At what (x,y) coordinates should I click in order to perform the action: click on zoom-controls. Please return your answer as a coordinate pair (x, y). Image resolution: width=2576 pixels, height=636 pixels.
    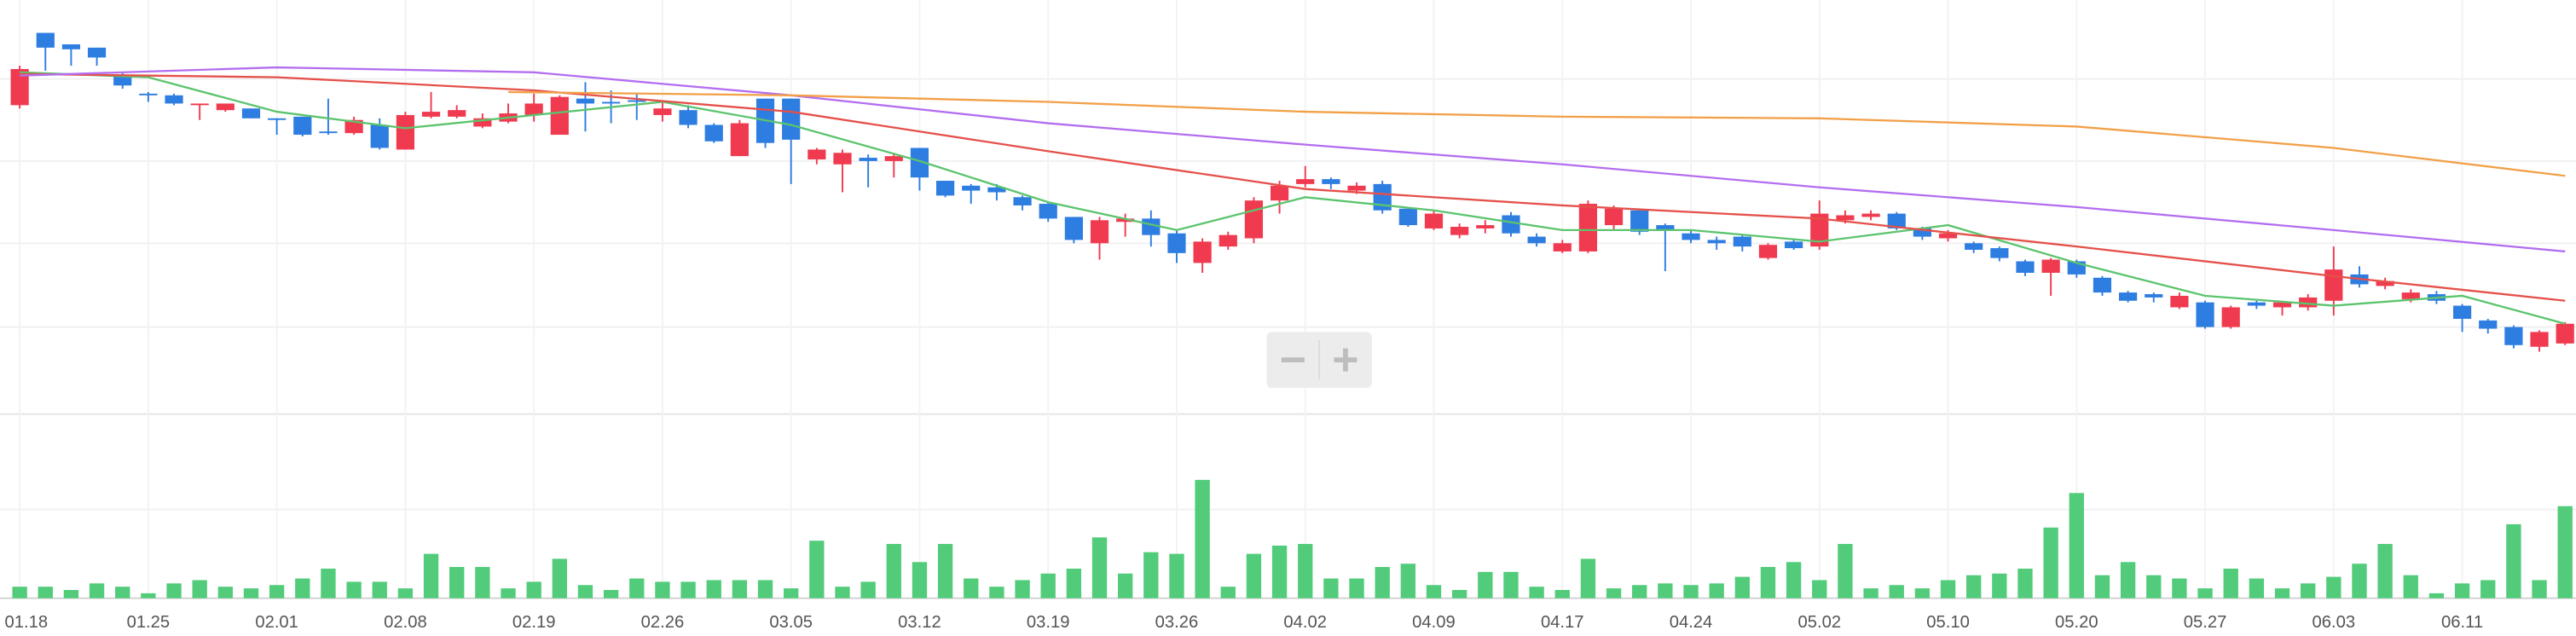
    Looking at the image, I should click on (1319, 360).